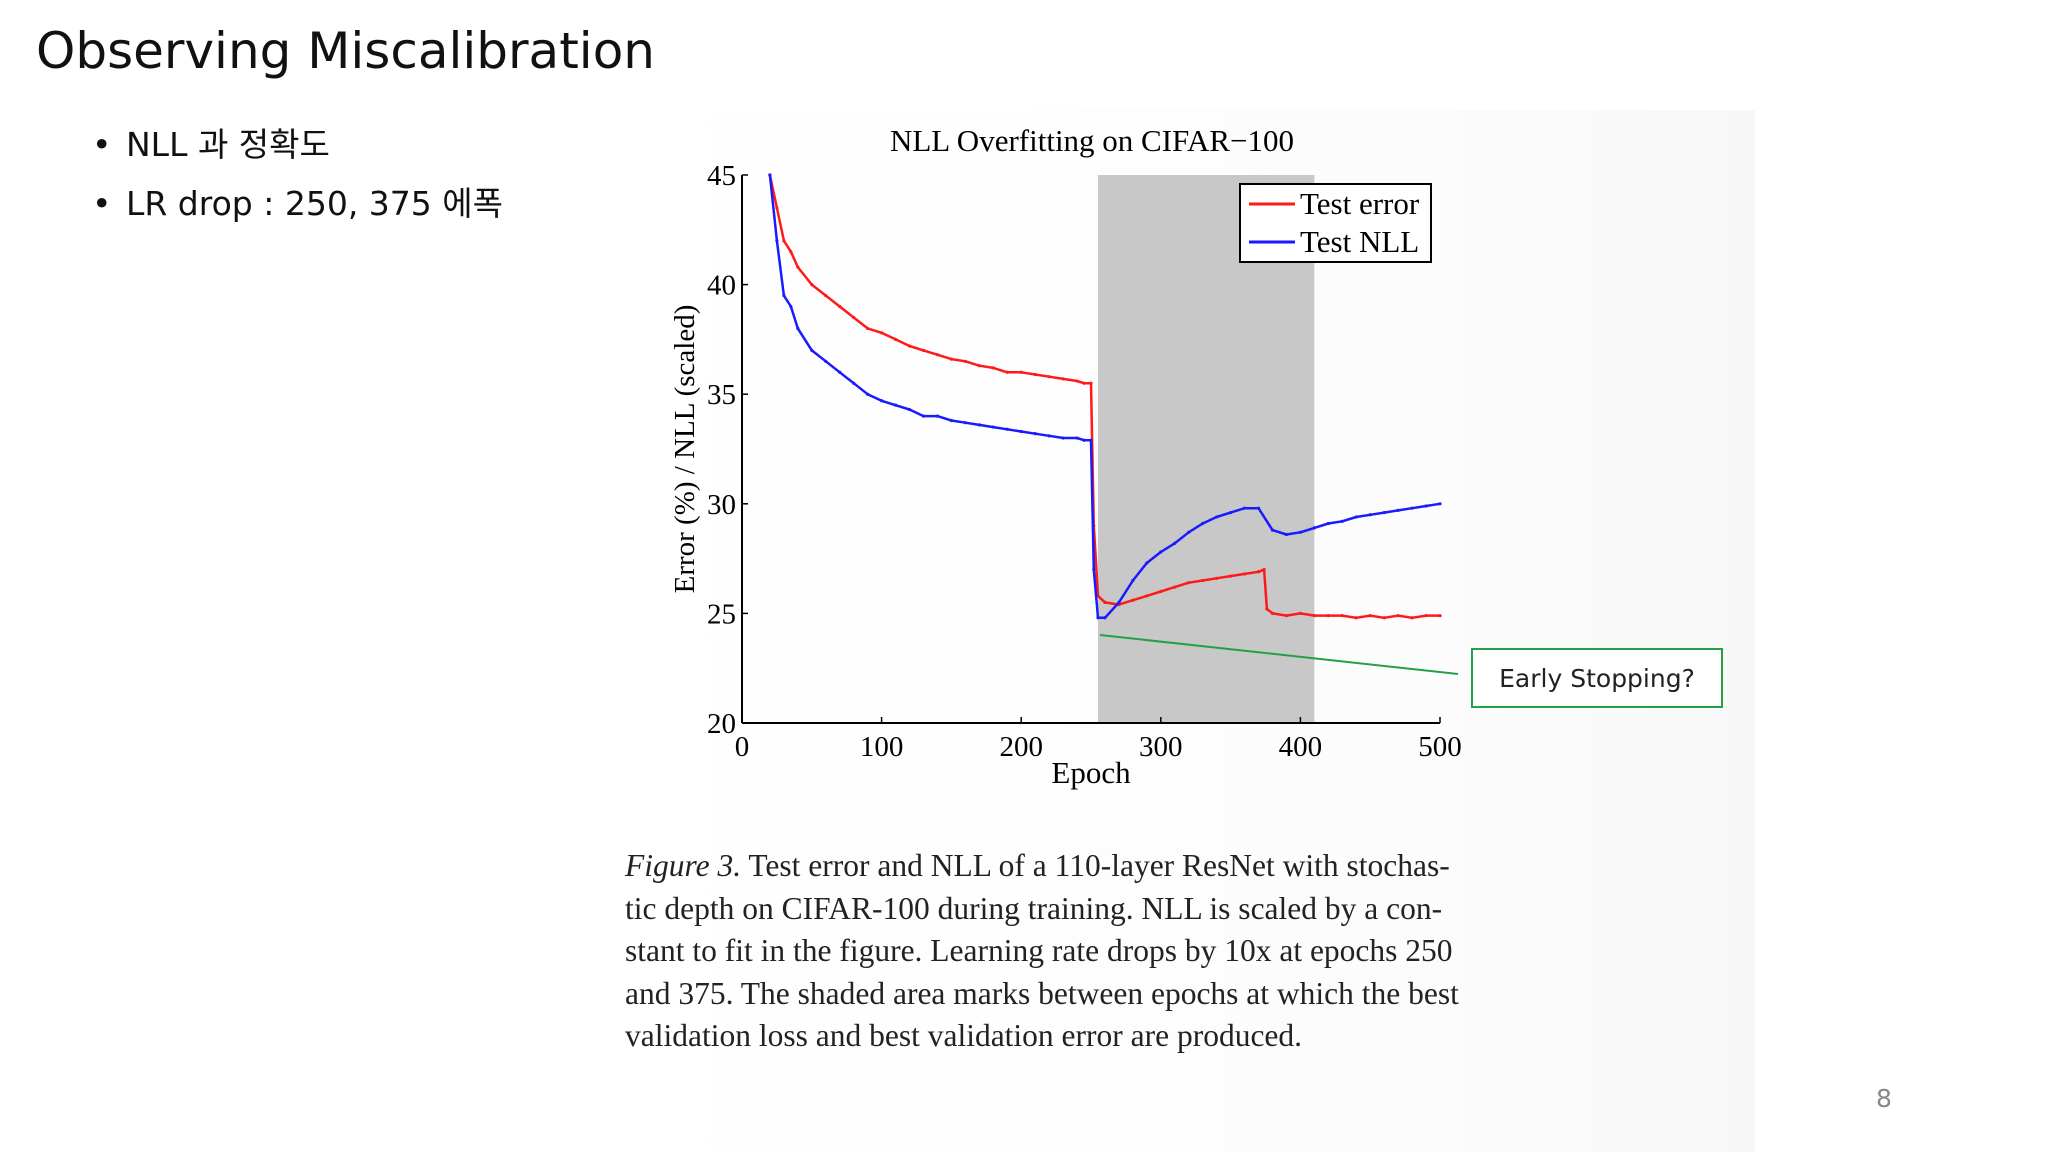 Image resolution: width=2048 pixels, height=1152 pixels. Describe the element at coordinates (1597, 678) in the screenshot. I see `early-stopping-callout: Early Stopping?` at that location.